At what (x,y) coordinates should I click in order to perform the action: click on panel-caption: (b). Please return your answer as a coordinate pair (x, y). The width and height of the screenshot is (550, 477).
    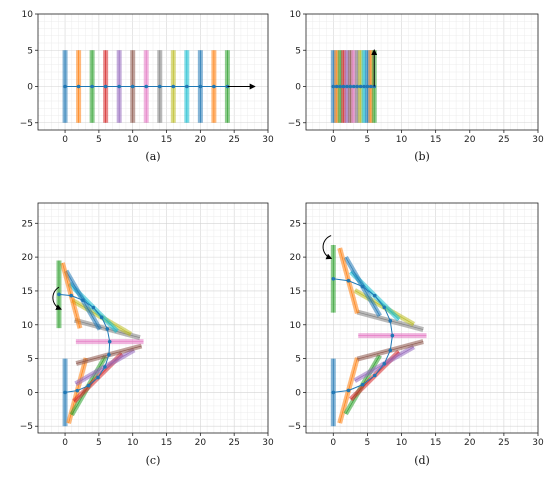
    Looking at the image, I should click on (422, 156).